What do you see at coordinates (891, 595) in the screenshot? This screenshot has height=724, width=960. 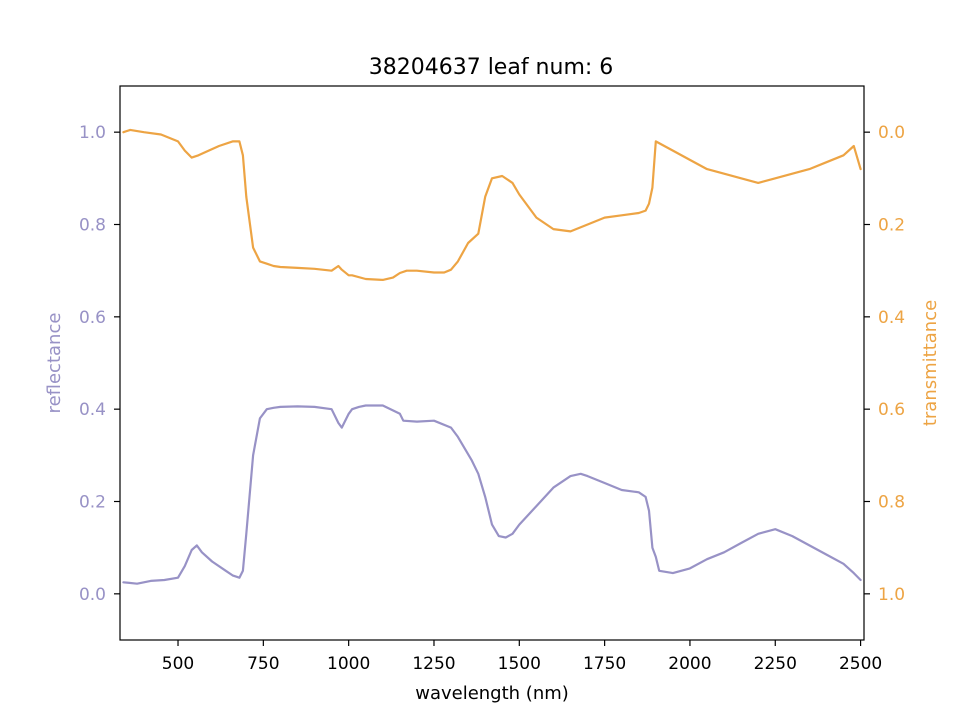 I see `y2-tick-label: 1.0` at bounding box center [891, 595].